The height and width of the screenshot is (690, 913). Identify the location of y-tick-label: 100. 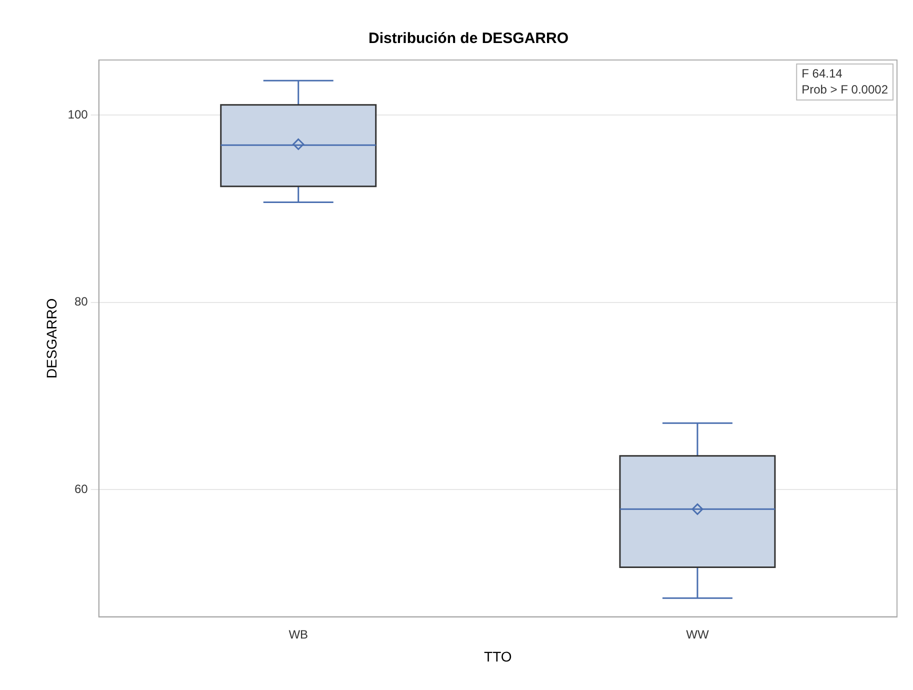
(78, 115).